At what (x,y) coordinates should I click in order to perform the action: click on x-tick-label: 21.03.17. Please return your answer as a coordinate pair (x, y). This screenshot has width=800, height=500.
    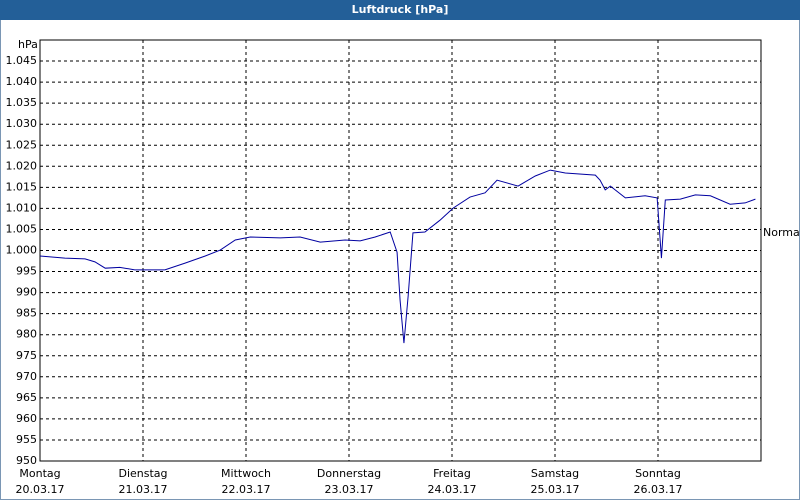
    Looking at the image, I should click on (143, 489).